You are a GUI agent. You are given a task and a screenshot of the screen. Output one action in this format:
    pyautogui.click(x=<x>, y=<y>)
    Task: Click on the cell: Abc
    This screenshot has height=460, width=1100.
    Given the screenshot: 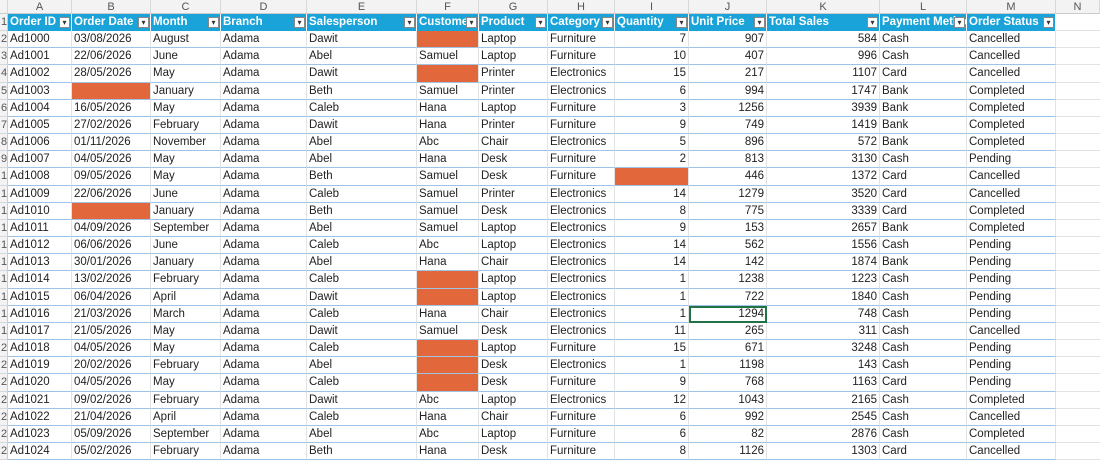 What is the action you would take?
    pyautogui.click(x=448, y=400)
    